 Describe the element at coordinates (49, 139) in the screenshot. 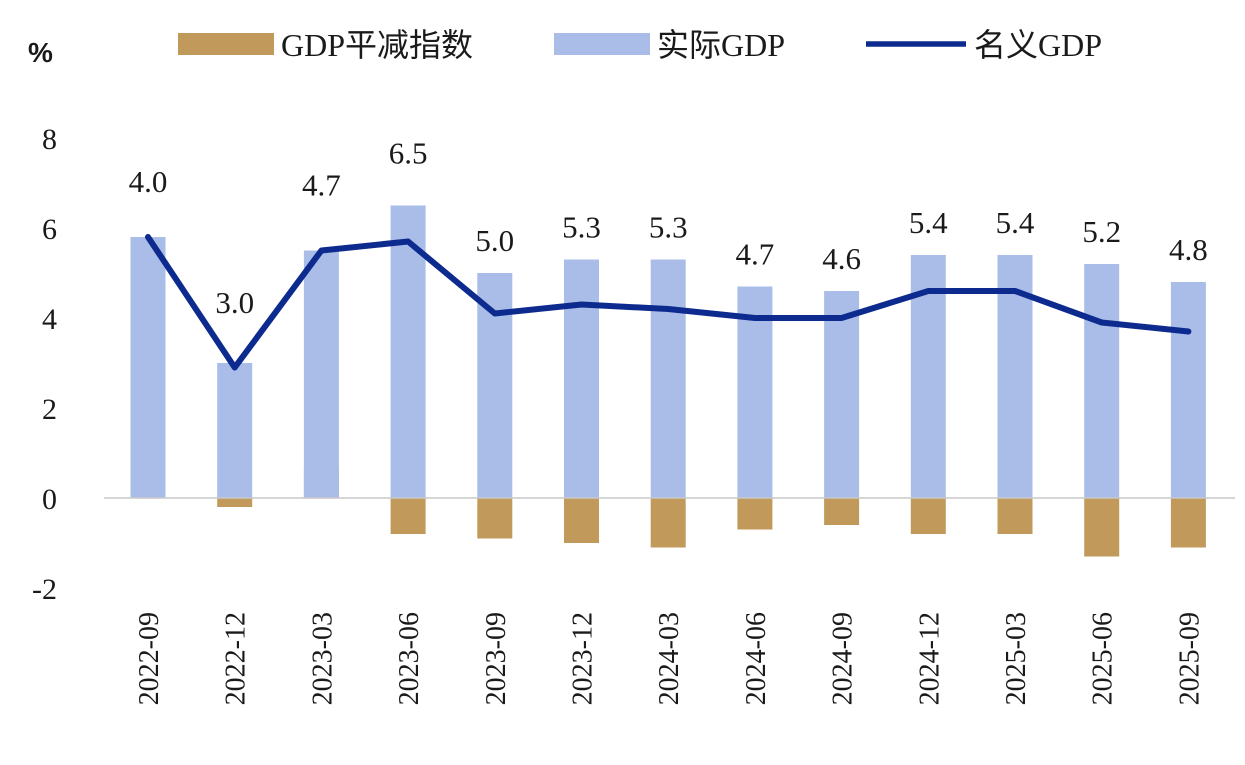

I see `y-tick-label: 8` at that location.